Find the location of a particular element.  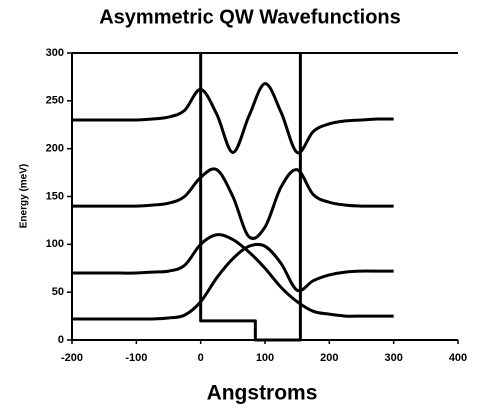

x-tick-label: 400 is located at coordinates (458, 358).